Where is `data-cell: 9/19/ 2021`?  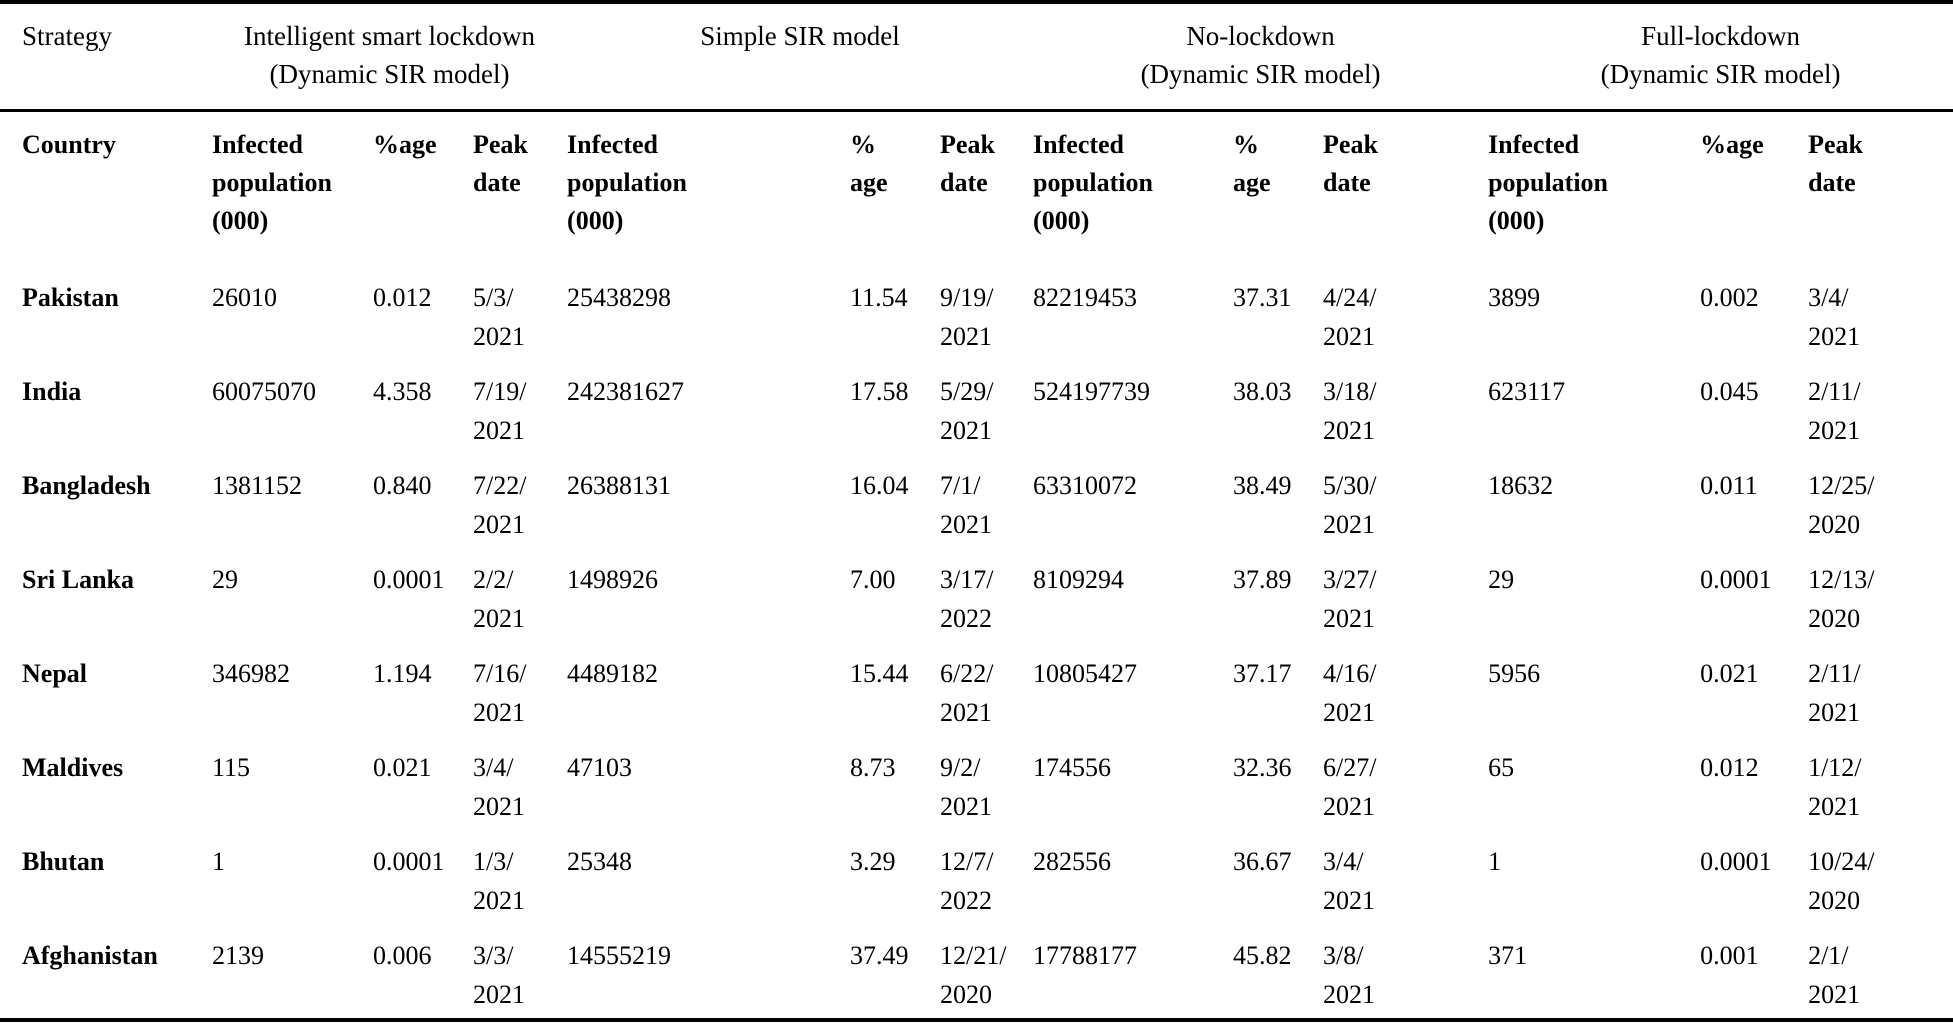
data-cell: 9/19/ 2021 is located at coordinates (967, 317).